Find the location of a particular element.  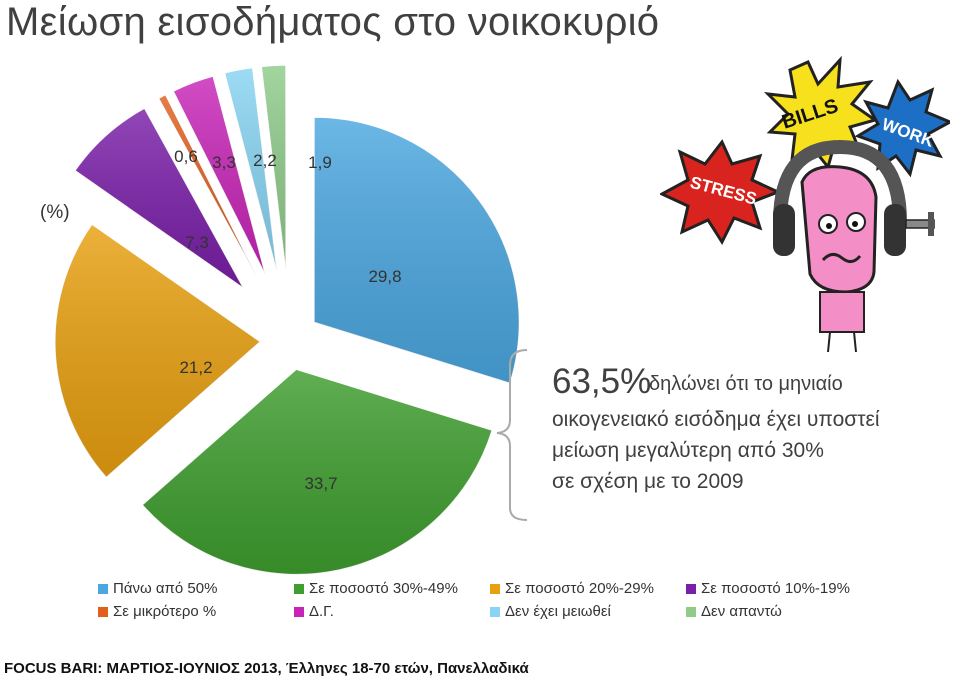

stress-sign-icon: STRESS is located at coordinates (721, 192).